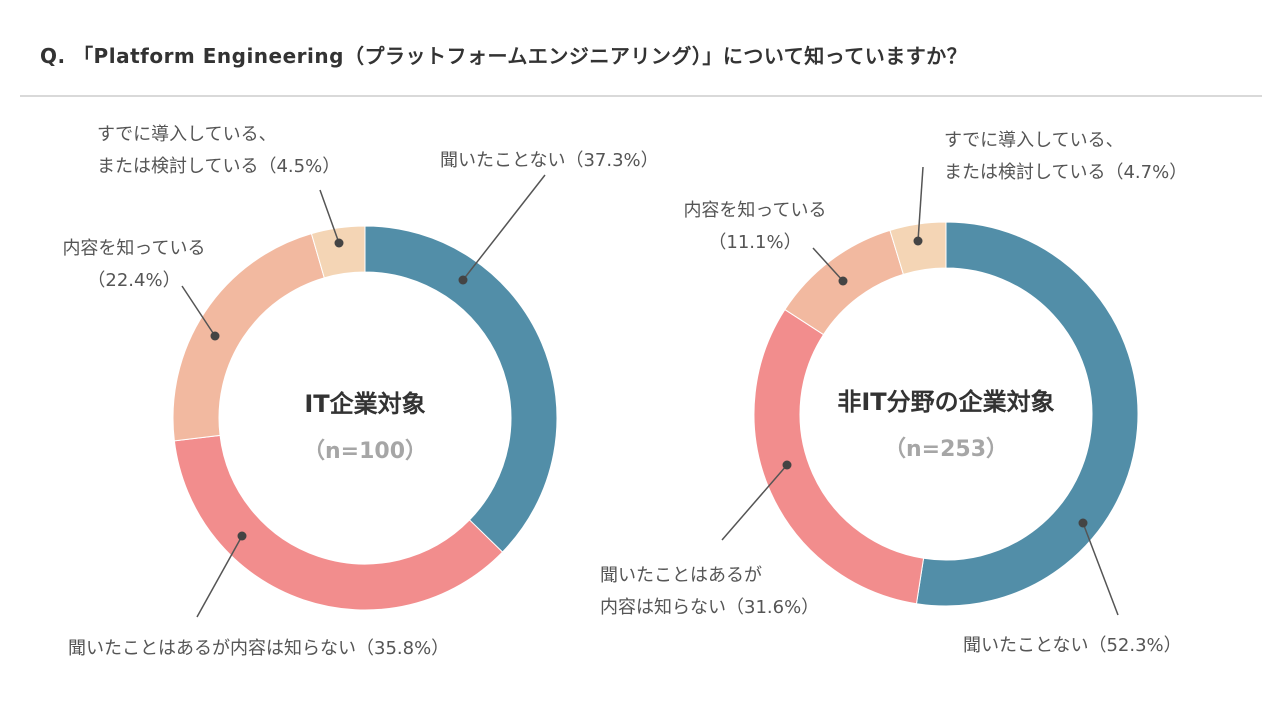 The height and width of the screenshot is (720, 1280). I want to click on slice-label-line: 聞いたことない（52.3%）, so click(1072, 645).